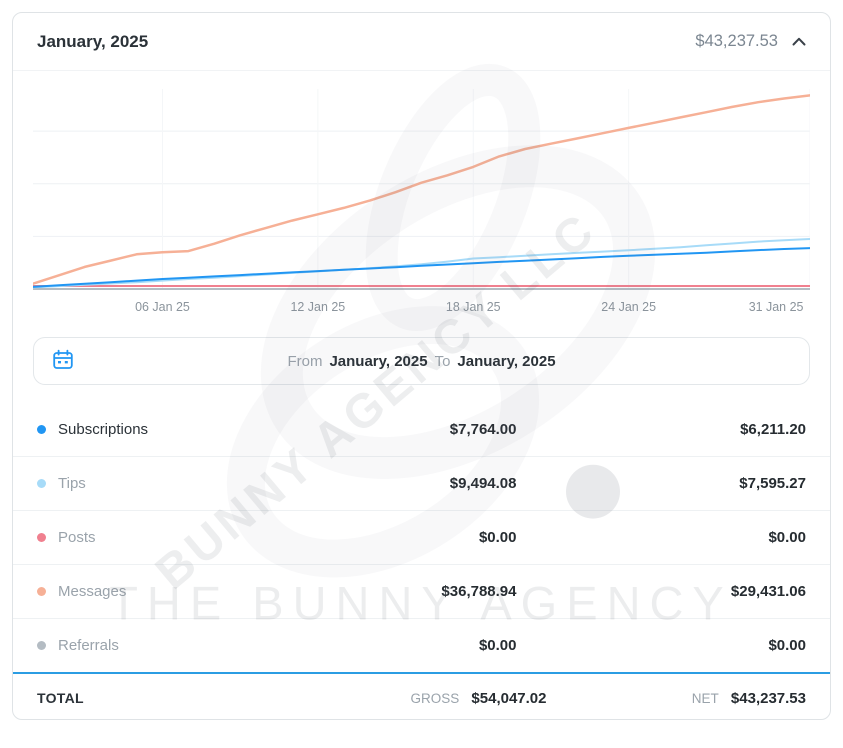 The height and width of the screenshot is (748, 843). I want to click on to-label: To, so click(442, 361).